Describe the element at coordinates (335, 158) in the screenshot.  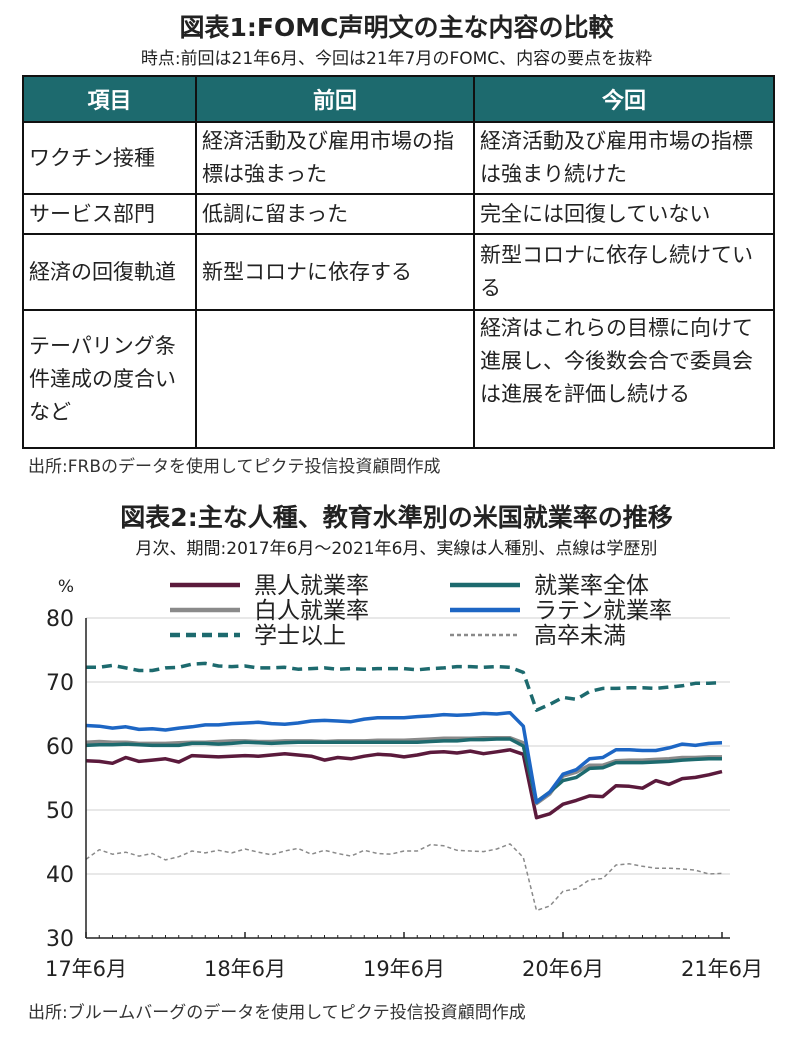
I see `row-prev: 経済活動及び雇用市場の指標は強まった` at that location.